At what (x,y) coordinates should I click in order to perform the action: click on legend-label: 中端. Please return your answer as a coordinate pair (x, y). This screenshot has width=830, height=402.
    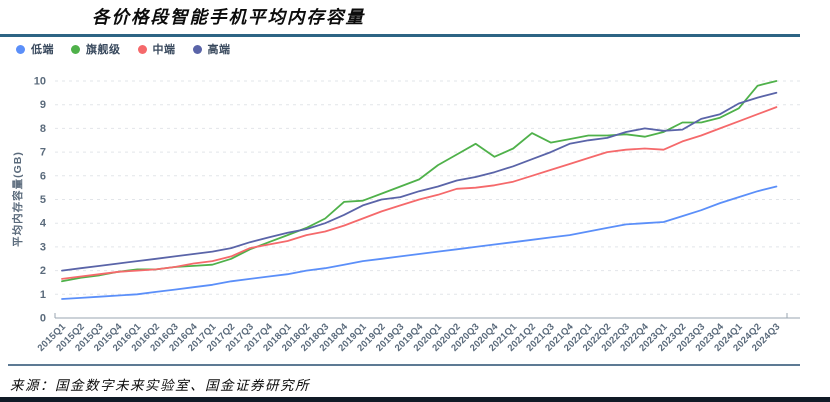
    Looking at the image, I should click on (164, 50).